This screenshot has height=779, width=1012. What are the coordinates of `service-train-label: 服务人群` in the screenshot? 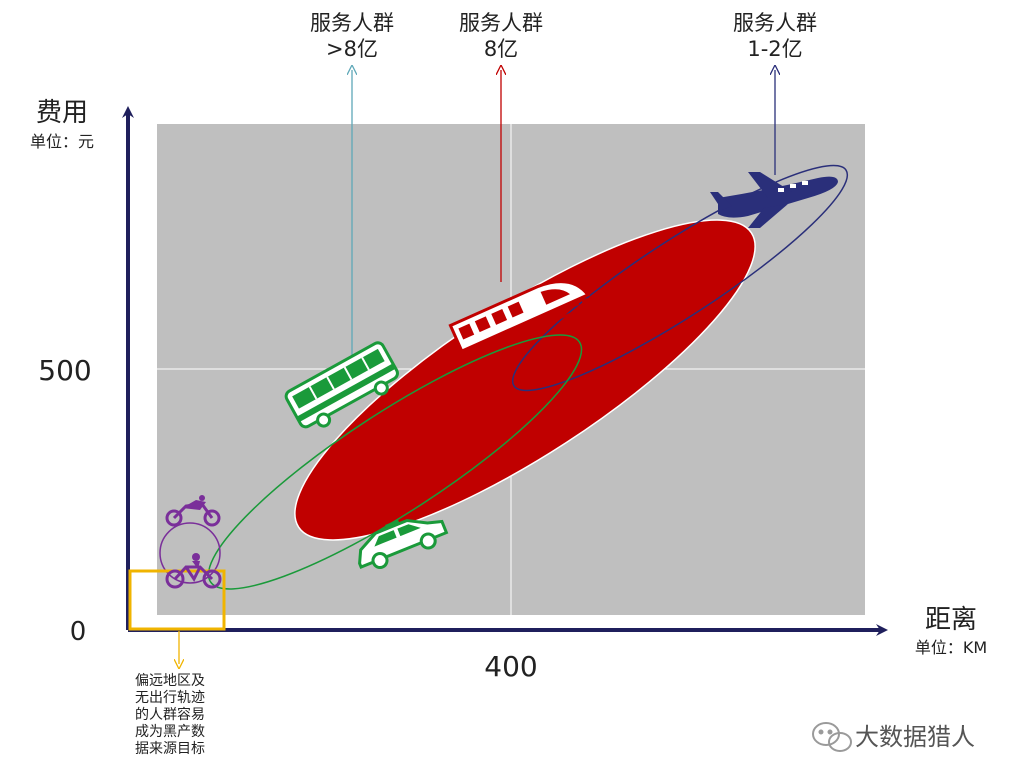 It's located at (501, 23).